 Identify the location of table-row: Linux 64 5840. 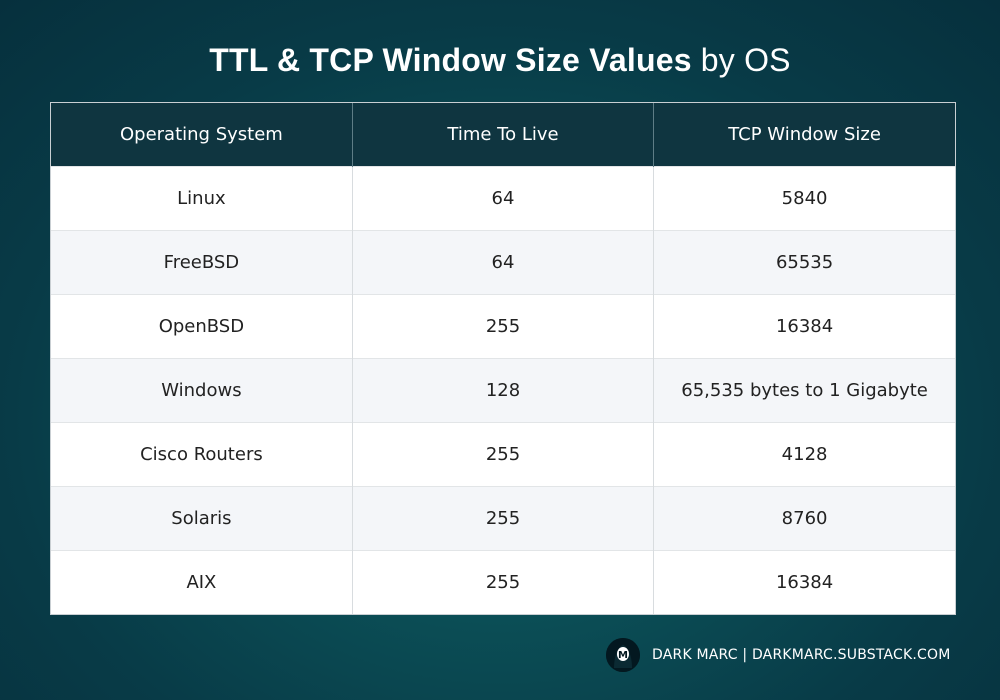
(503, 198).